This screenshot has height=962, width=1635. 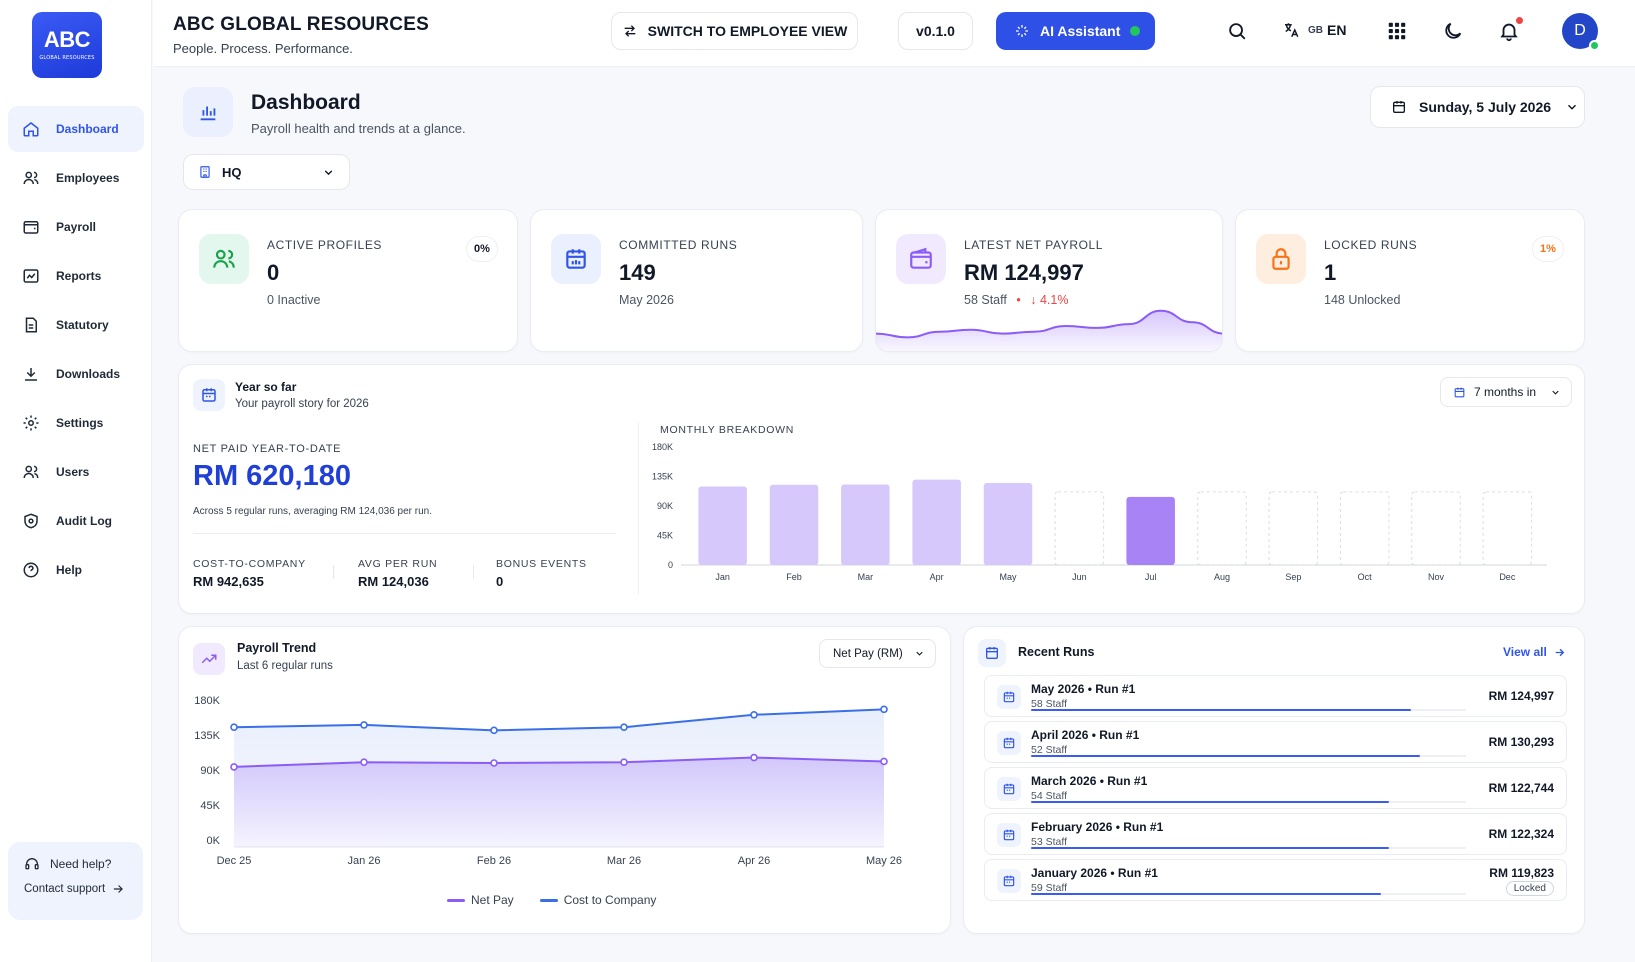 I want to click on swap-icon, so click(x=630, y=31).